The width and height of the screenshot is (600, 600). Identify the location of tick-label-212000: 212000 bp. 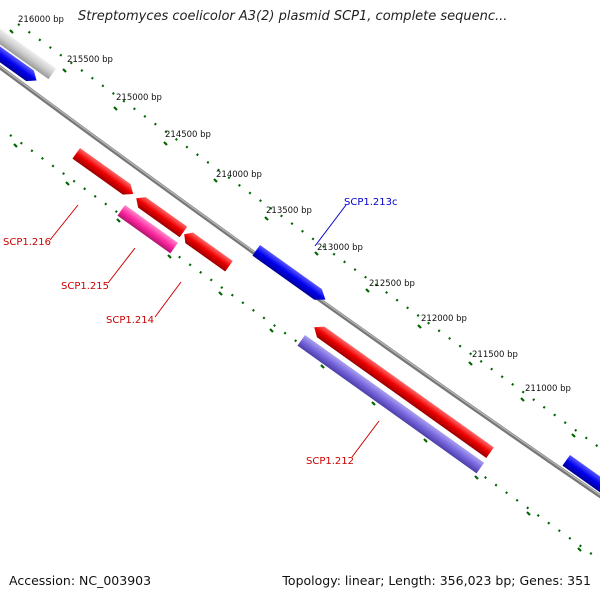
(444, 319).